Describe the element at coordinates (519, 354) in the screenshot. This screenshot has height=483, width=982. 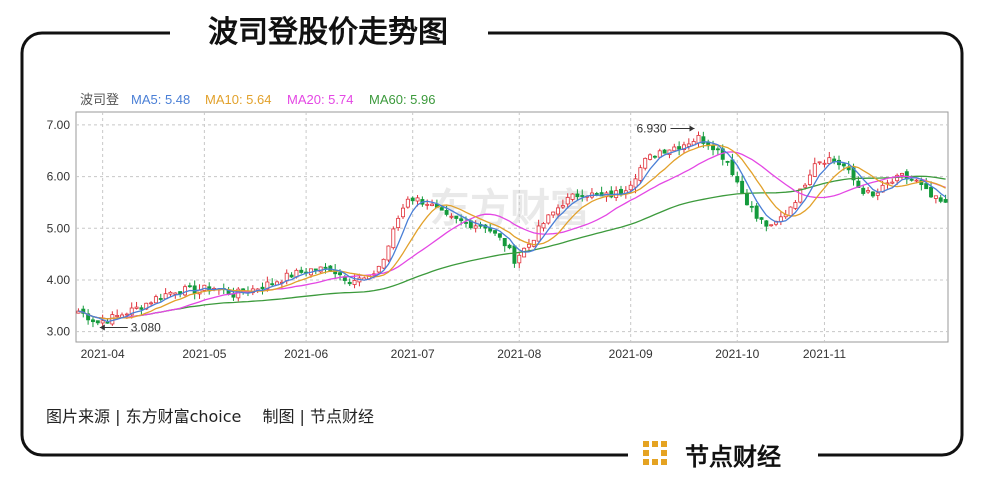
I see `x-tick-label: 2021-08` at that location.